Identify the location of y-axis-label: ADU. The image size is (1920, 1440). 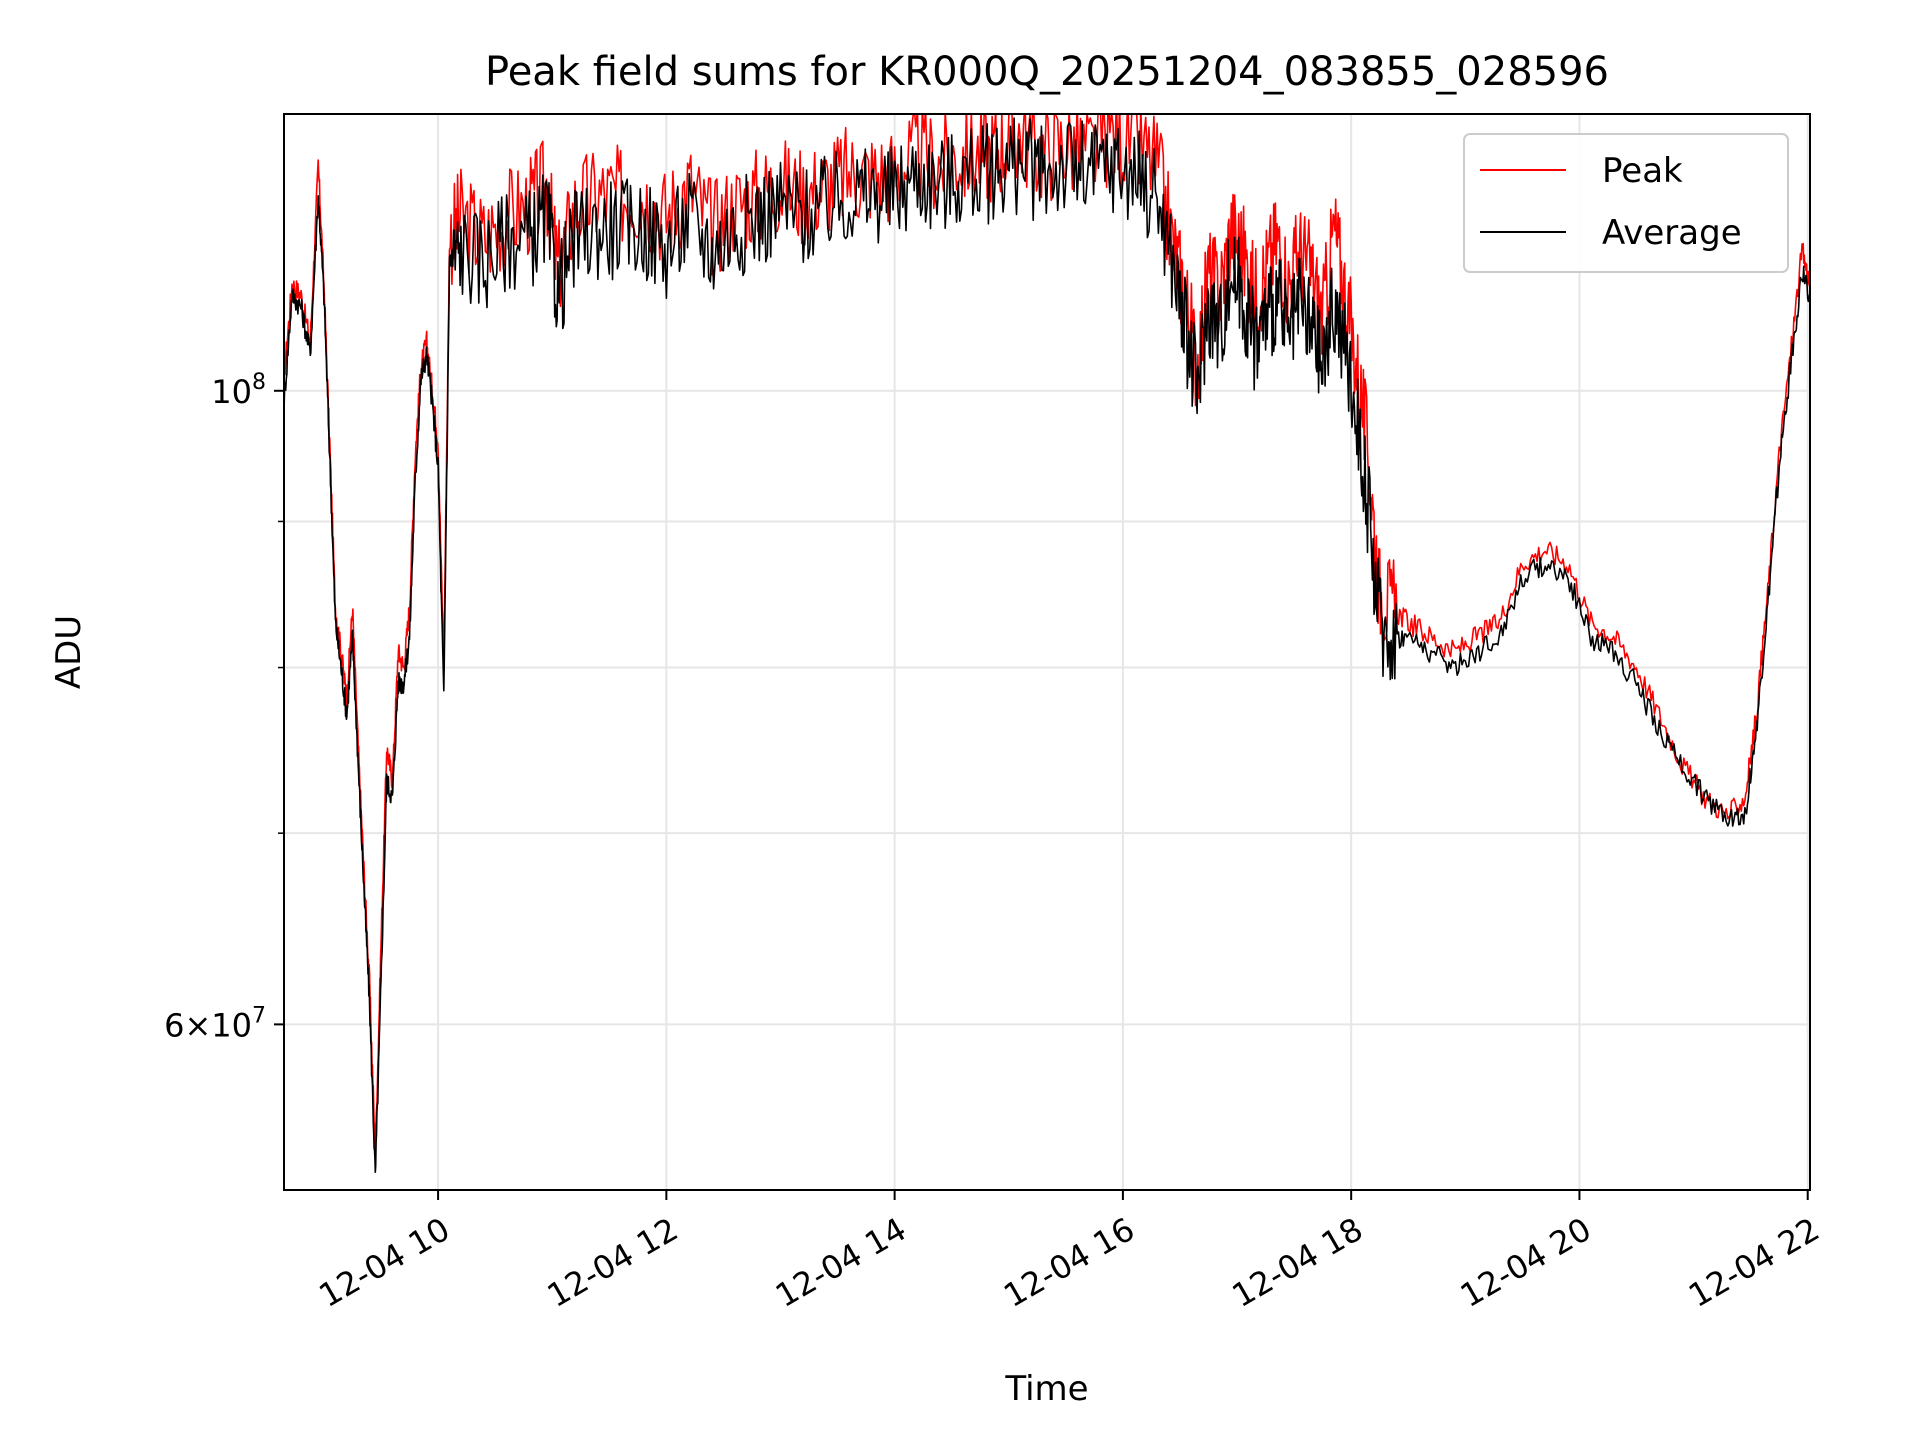
(69, 652).